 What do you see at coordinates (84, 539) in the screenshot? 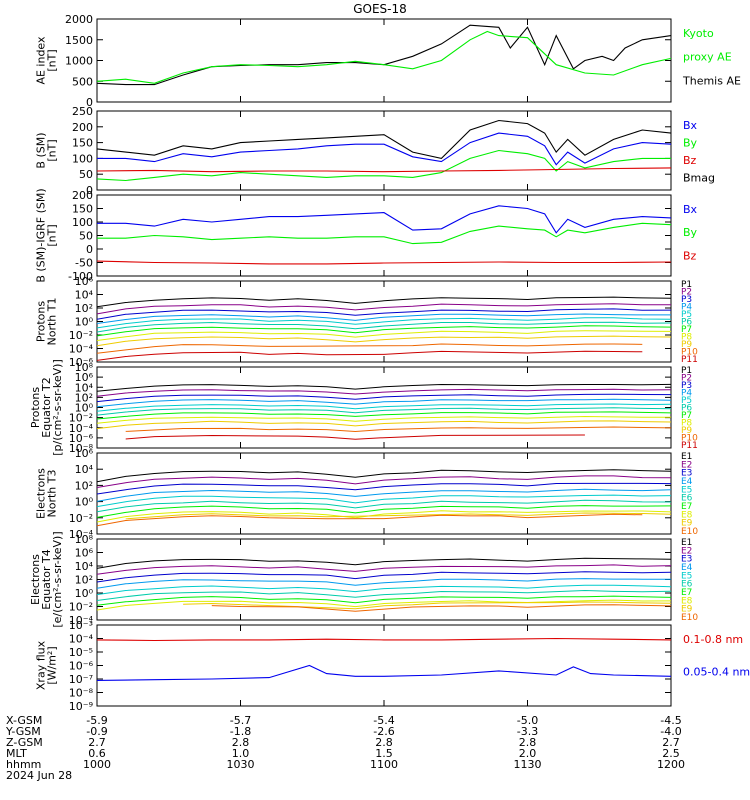
I see `y-tick-label: 10⁸` at bounding box center [84, 539].